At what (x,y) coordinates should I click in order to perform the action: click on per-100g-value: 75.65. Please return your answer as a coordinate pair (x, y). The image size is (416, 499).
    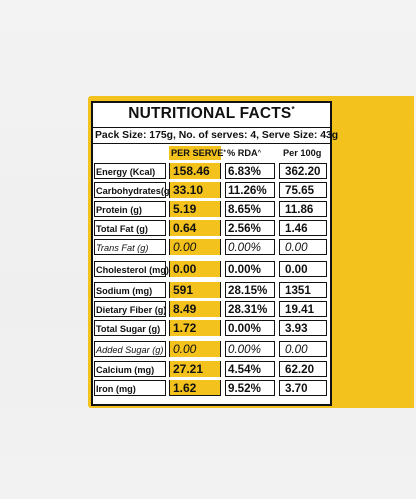
    Looking at the image, I should click on (303, 190).